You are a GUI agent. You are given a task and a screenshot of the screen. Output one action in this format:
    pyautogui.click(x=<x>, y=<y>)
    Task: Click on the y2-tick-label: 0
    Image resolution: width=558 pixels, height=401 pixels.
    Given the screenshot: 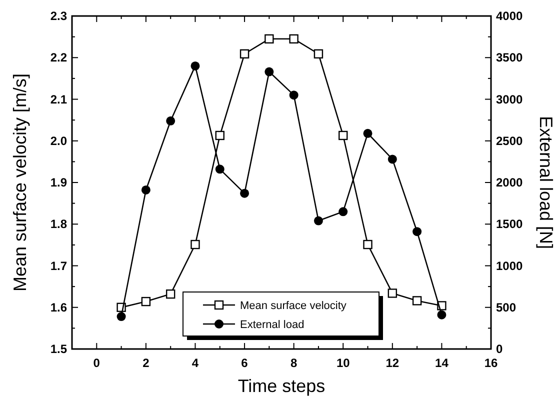 What is the action you would take?
    pyautogui.click(x=499, y=349)
    